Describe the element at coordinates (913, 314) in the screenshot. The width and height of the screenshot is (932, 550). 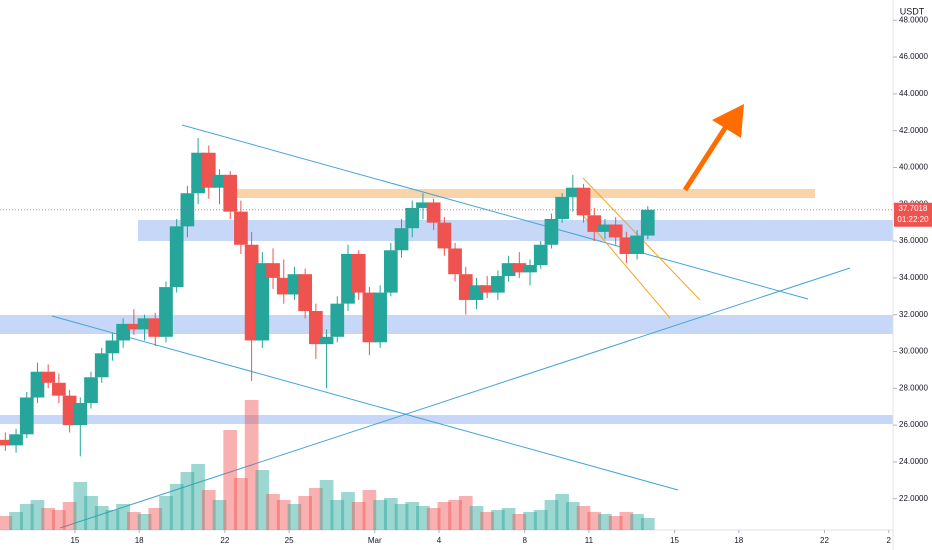
I see `y-tick-label: 32.0000` at that location.